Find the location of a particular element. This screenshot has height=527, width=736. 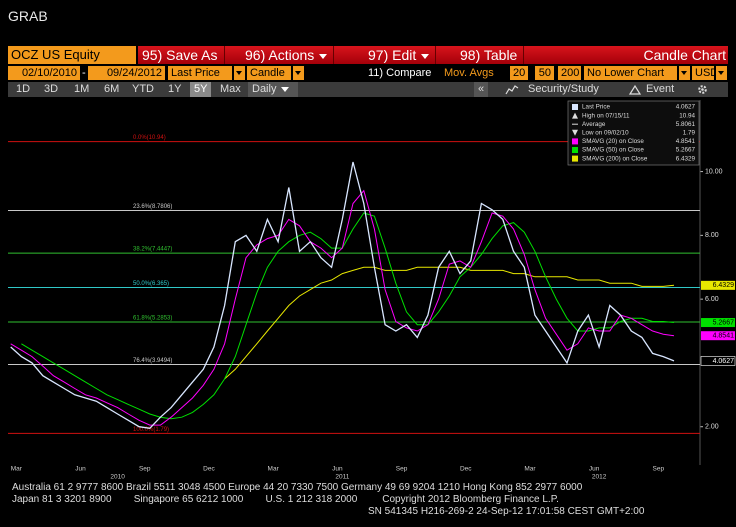

period-tab: Max is located at coordinates (230, 89).